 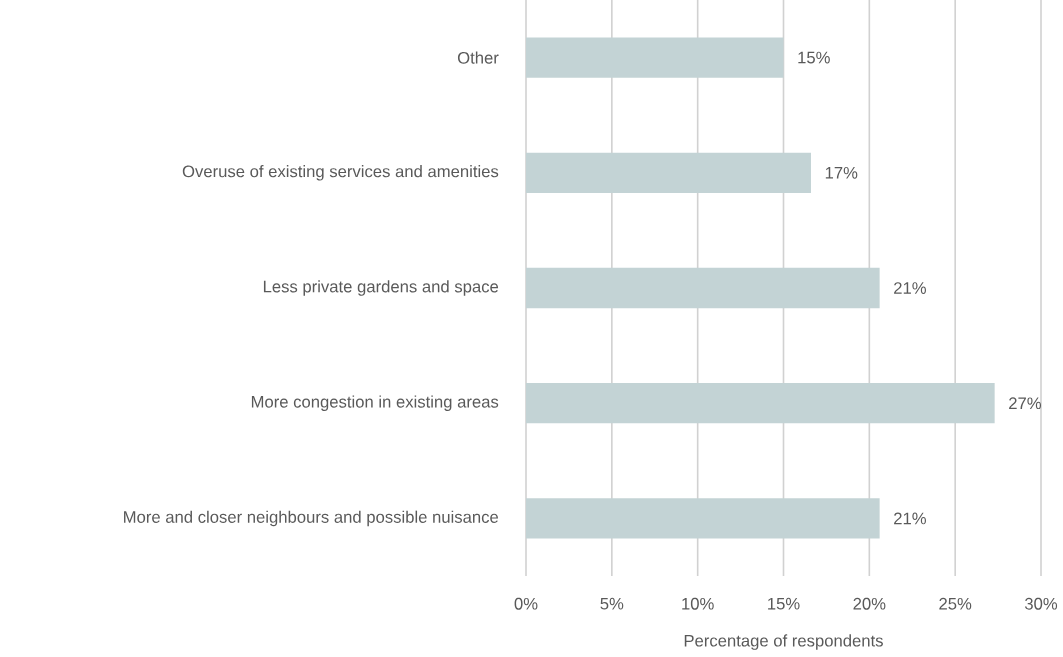 I want to click on x-tick-label: 15%, so click(x=784, y=603).